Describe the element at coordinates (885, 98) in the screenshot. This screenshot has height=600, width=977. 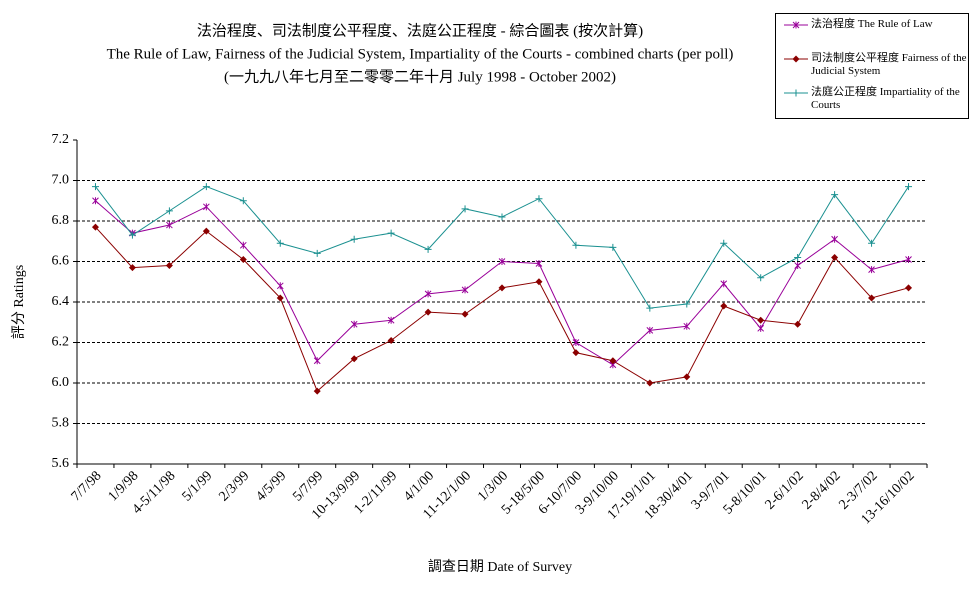
I see `legend-label: 法庭公正程度 Impartiality of the Courts` at that location.